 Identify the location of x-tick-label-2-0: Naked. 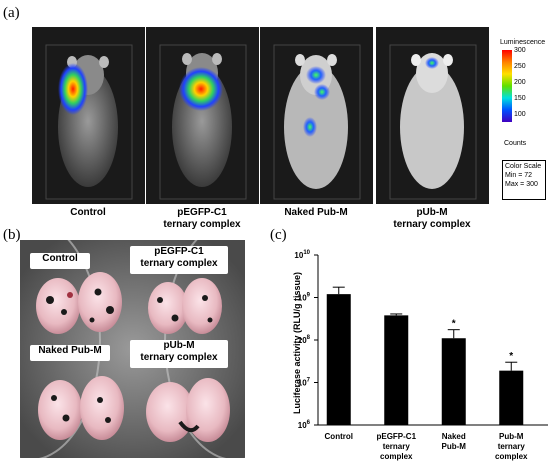
(454, 436).